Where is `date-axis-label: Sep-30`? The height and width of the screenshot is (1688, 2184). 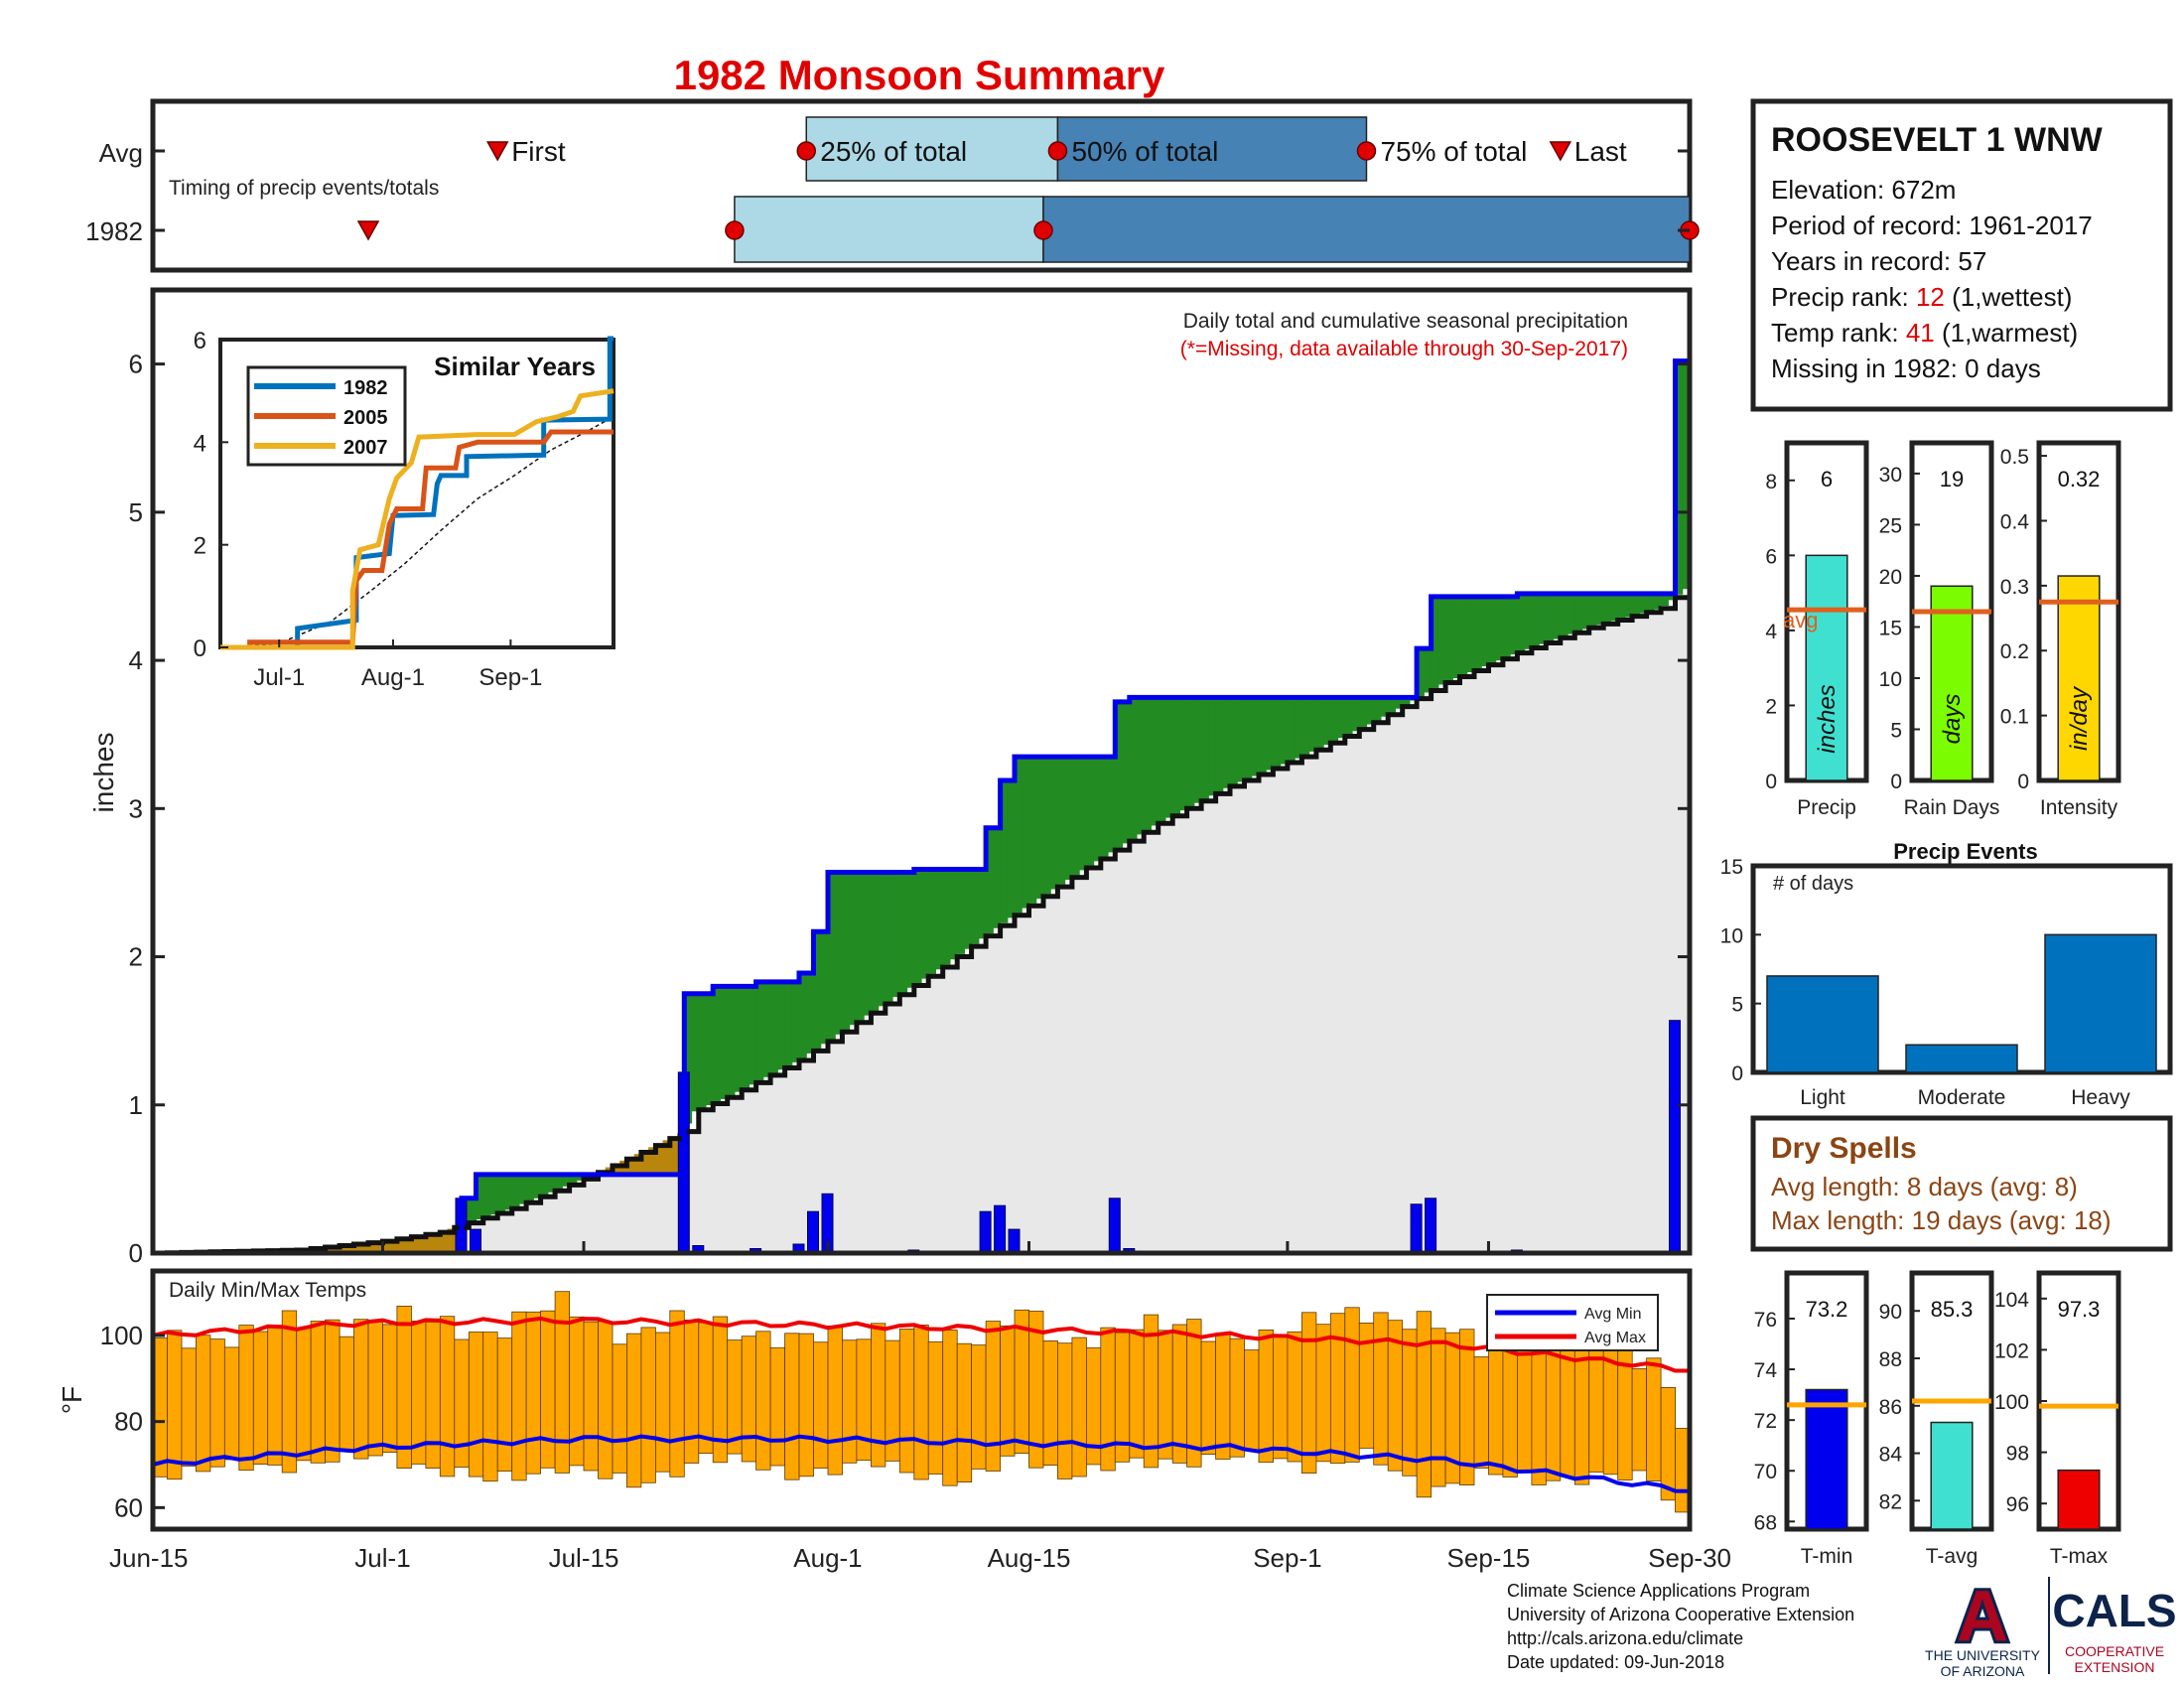 date-axis-label: Sep-30 is located at coordinates (1689, 1558).